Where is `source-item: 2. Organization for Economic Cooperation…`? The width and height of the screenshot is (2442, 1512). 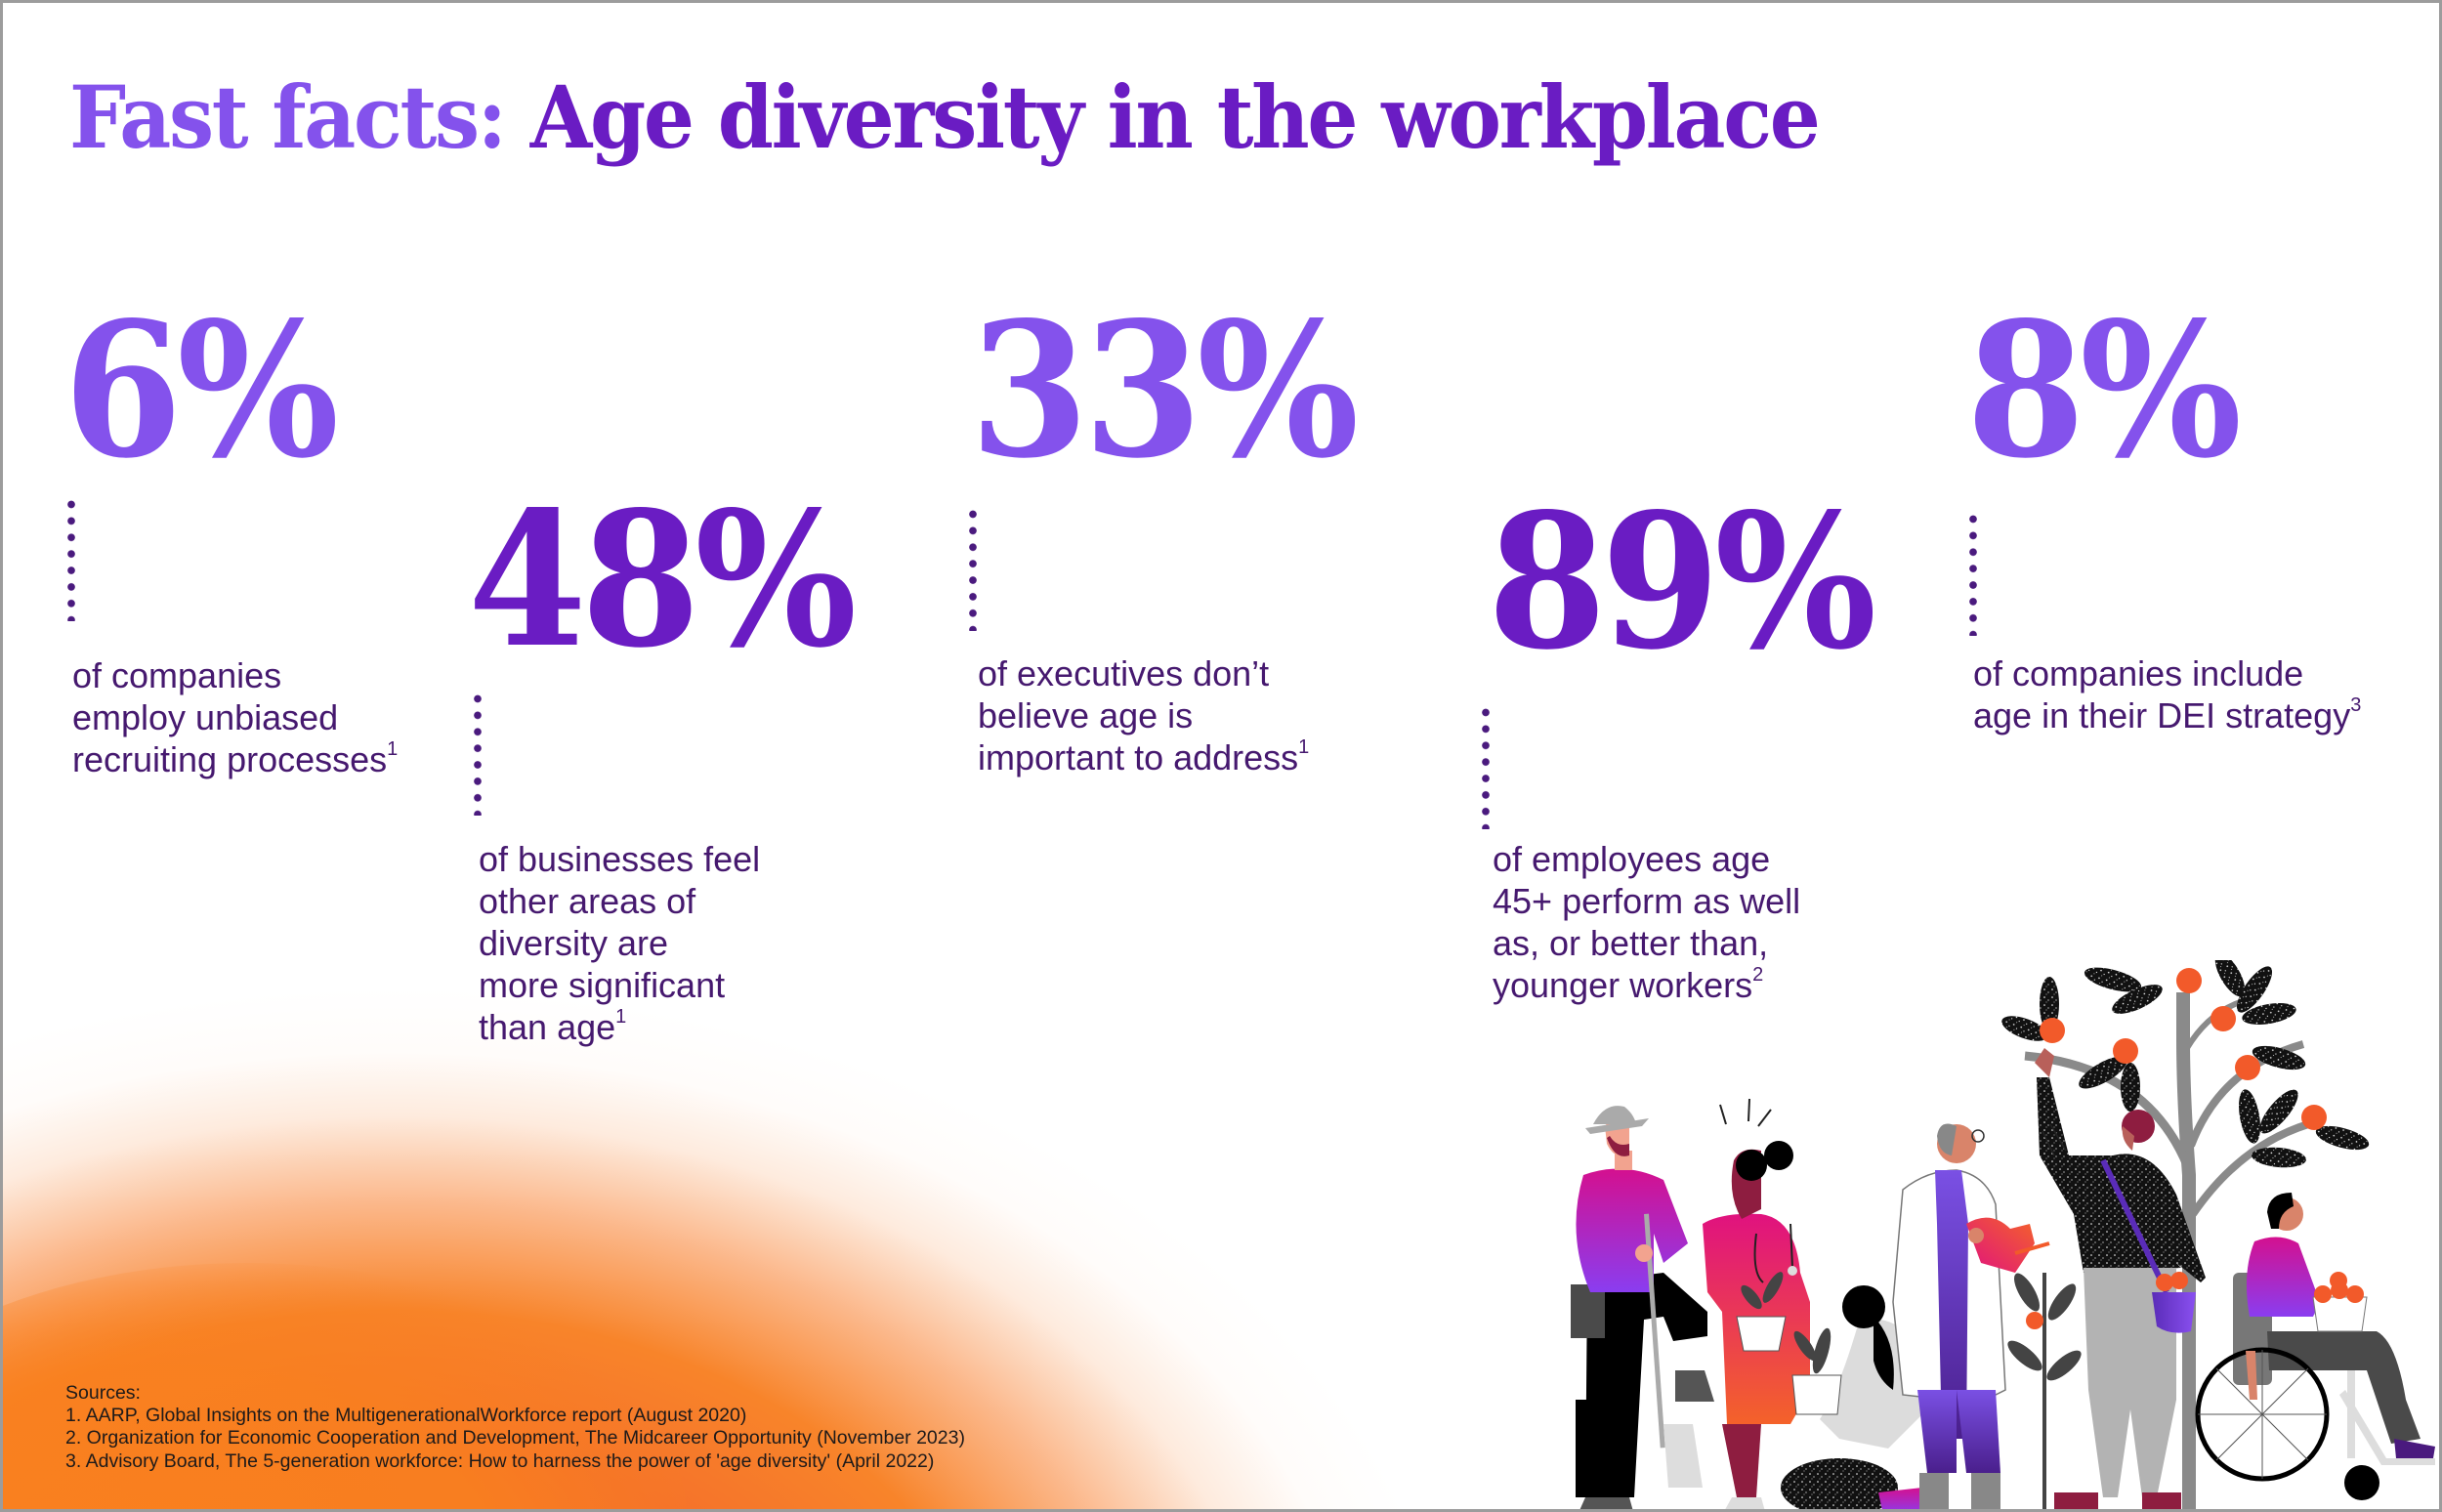
source-item: 2. Organization for Economic Cooperation… is located at coordinates (515, 1438).